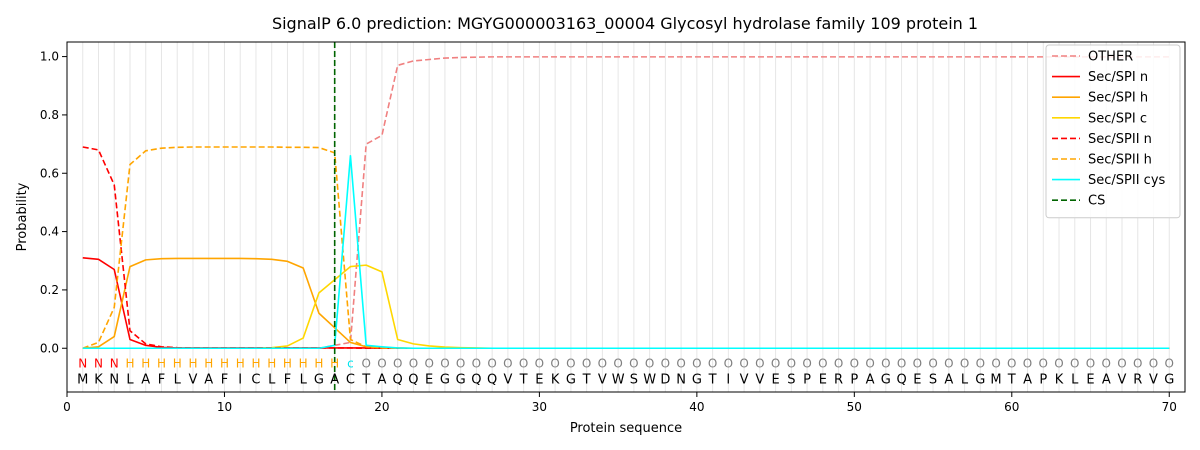 The image size is (1200, 450). Describe the element at coordinates (224, 407) in the screenshot. I see `x-tick-label: 10` at that location.